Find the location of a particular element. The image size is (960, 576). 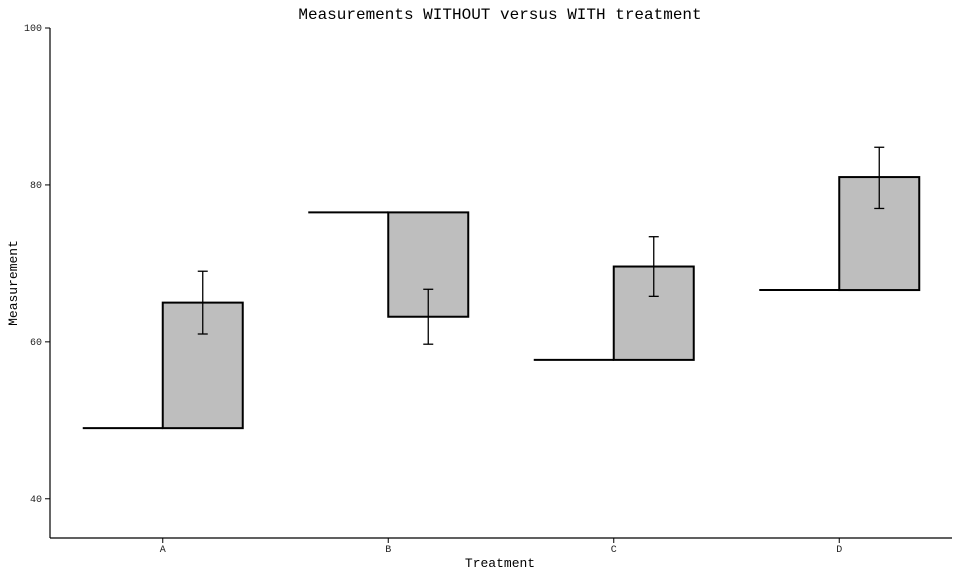

x-tick-label: A is located at coordinates (163, 550).